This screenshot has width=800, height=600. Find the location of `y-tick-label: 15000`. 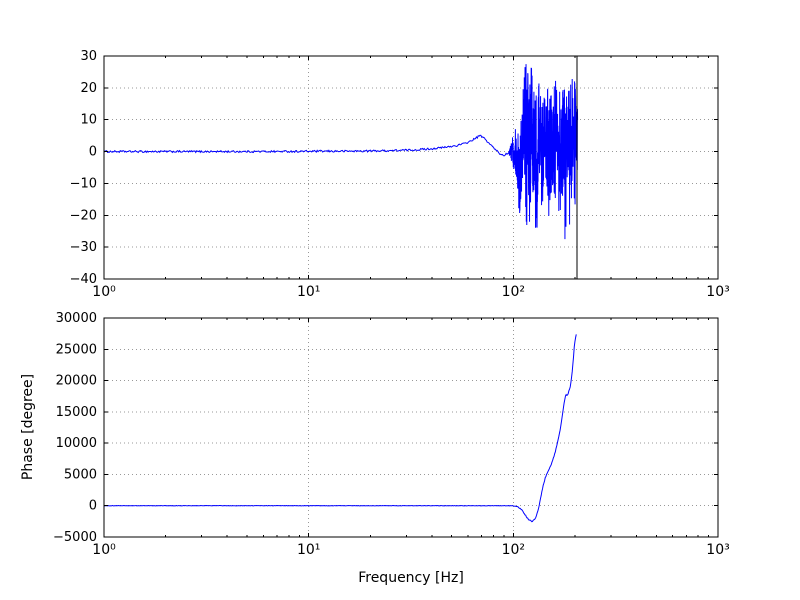

y-tick-label: 15000 is located at coordinates (76, 412).